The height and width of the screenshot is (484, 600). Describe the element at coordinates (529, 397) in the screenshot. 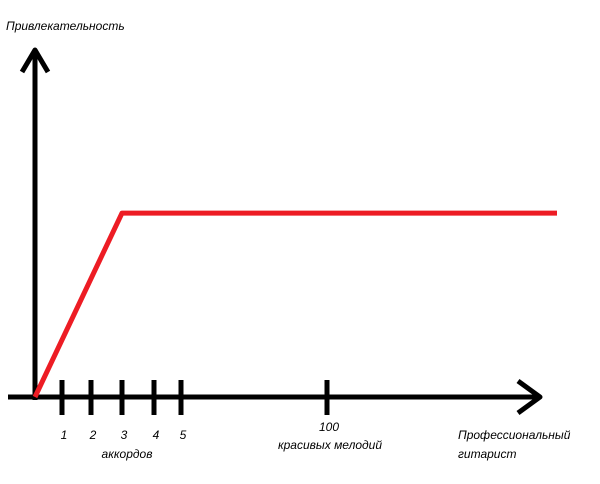

I see `x-axis-arrow` at that location.